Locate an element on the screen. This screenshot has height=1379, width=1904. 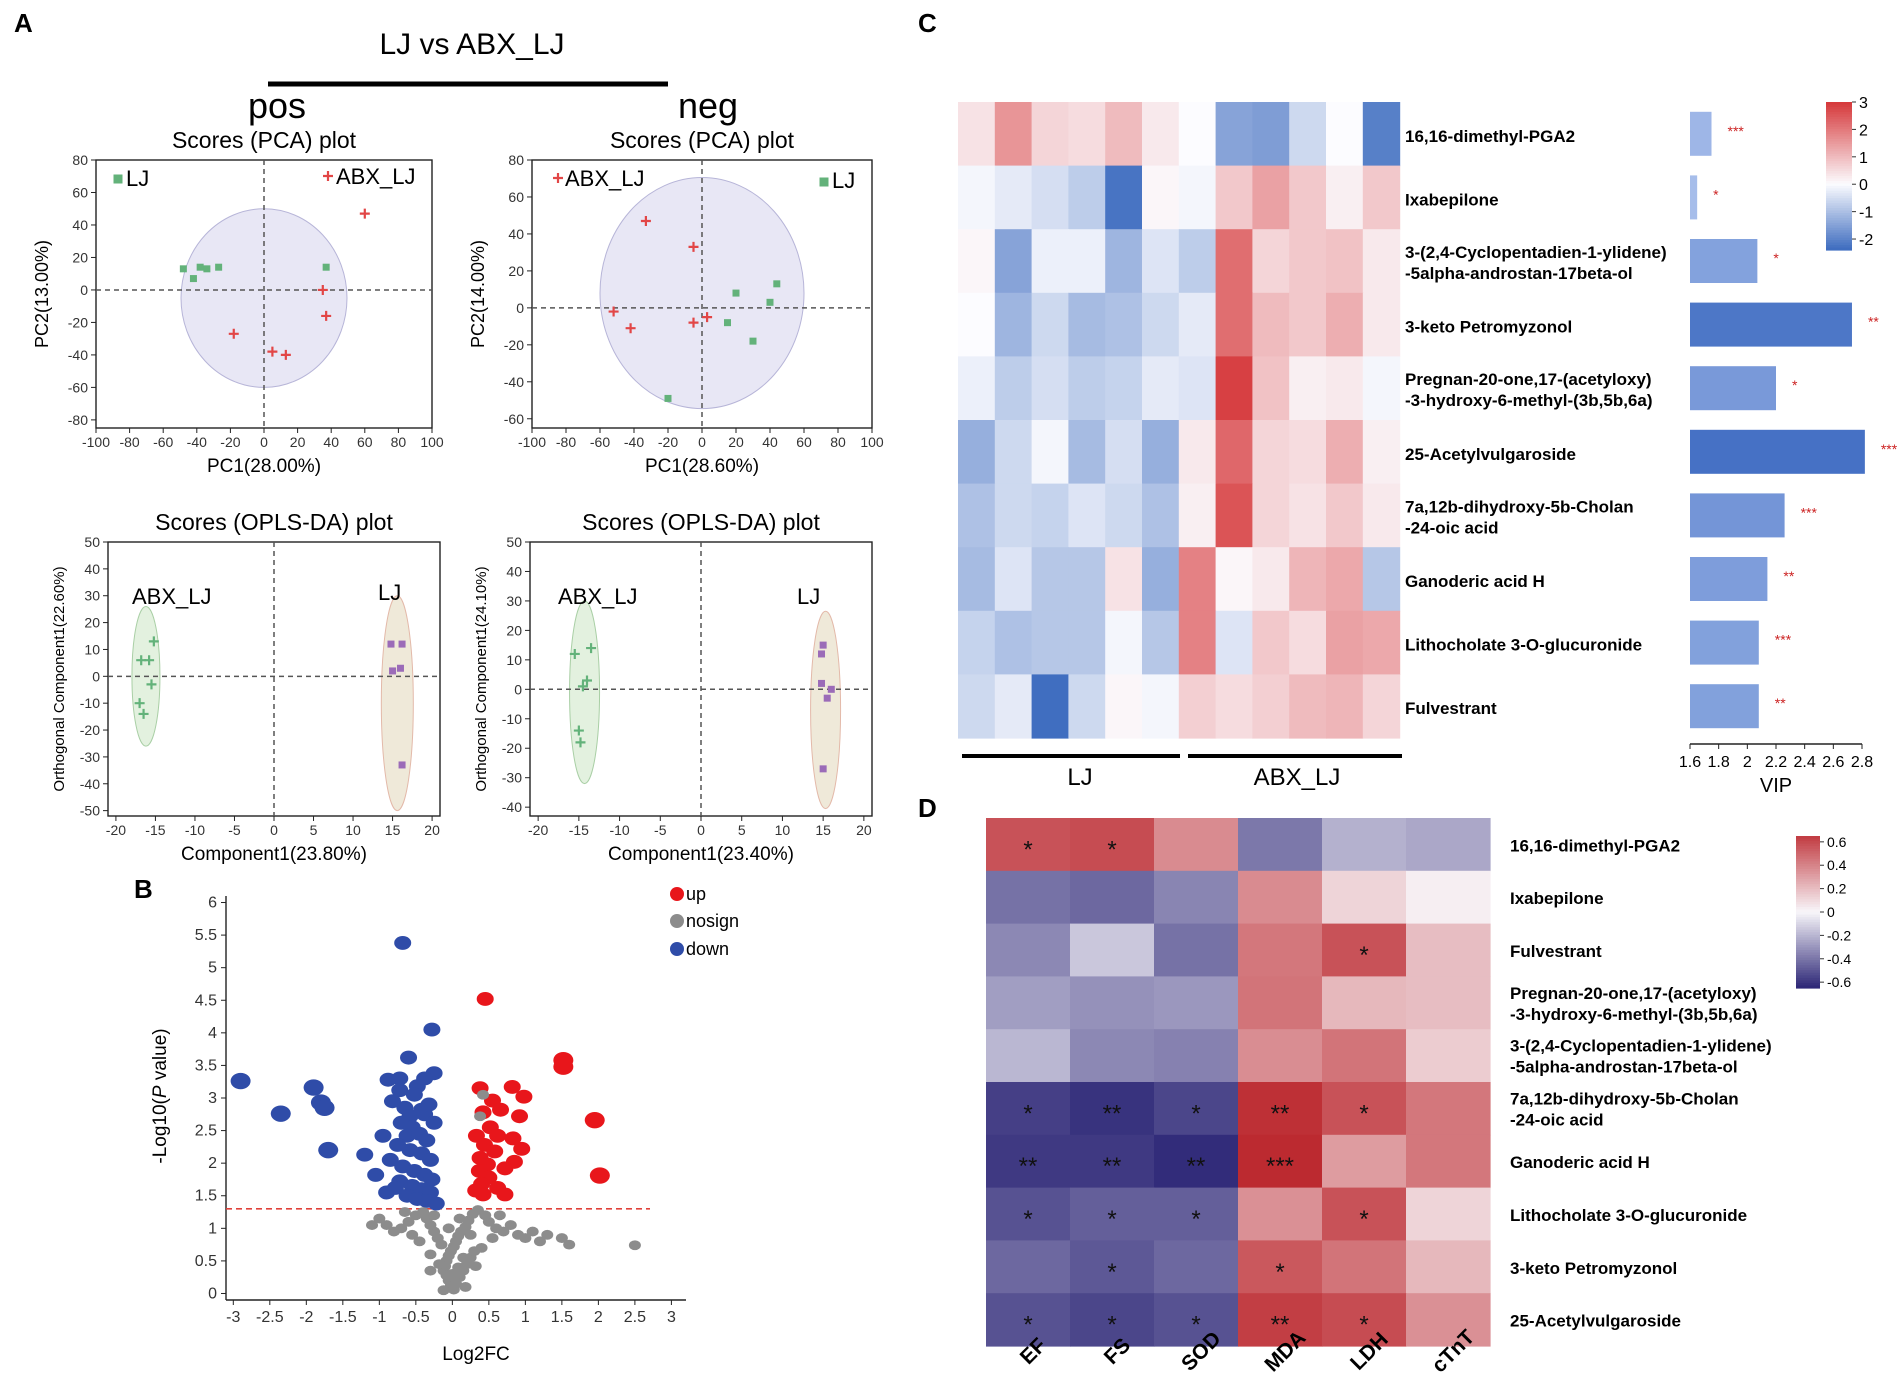
plot-title: Scores (PCA) plot is located at coordinates (264, 140).